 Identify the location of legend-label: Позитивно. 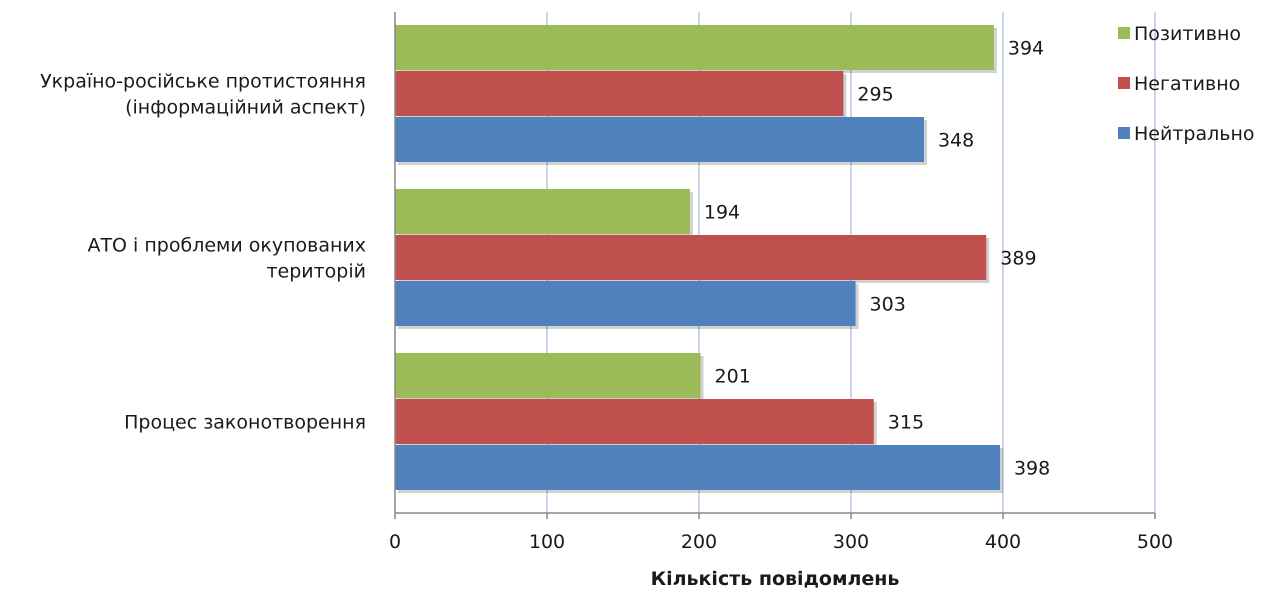
(1187, 34).